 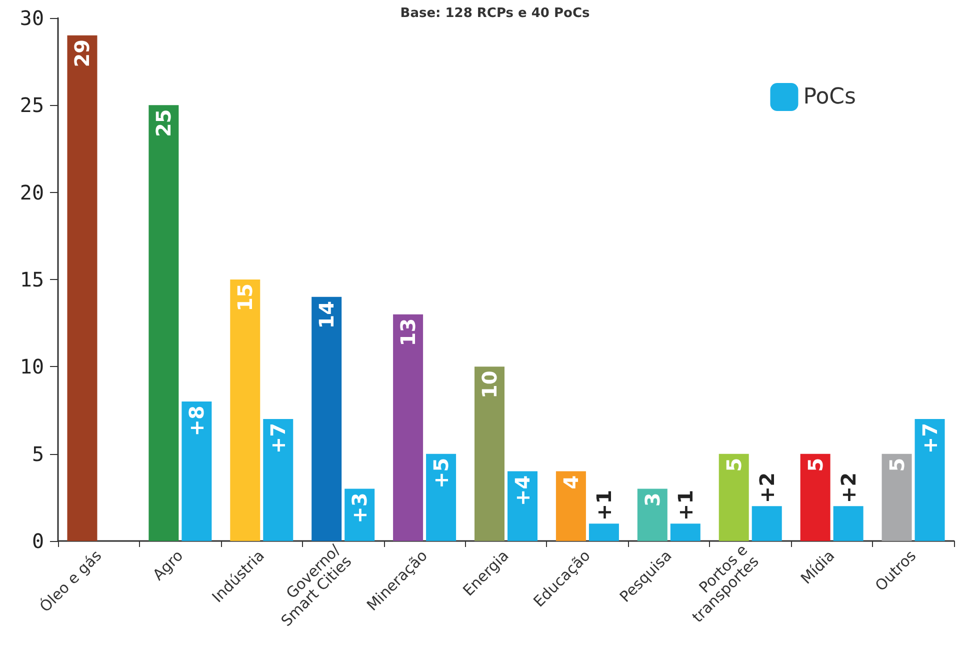 What do you see at coordinates (490, 384) in the screenshot?
I see `data-label: 10` at bounding box center [490, 384].